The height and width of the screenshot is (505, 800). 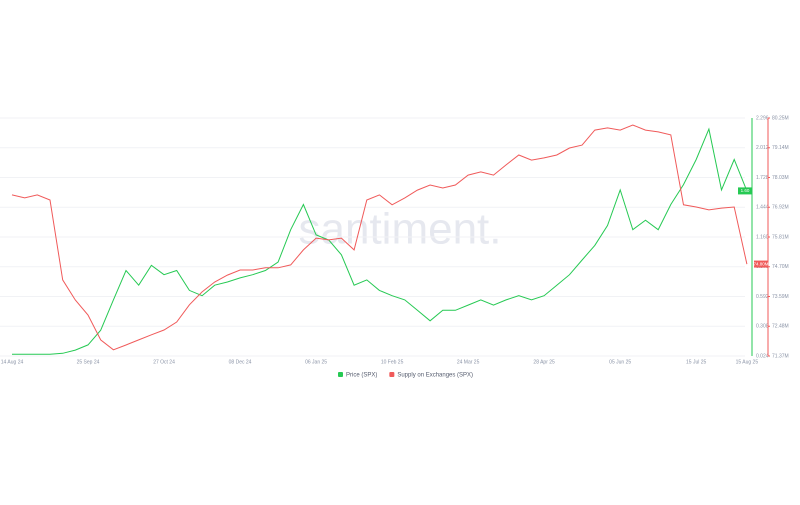 What do you see at coordinates (696, 362) in the screenshot?
I see `x-tick-label: 15 Jul 25` at bounding box center [696, 362].